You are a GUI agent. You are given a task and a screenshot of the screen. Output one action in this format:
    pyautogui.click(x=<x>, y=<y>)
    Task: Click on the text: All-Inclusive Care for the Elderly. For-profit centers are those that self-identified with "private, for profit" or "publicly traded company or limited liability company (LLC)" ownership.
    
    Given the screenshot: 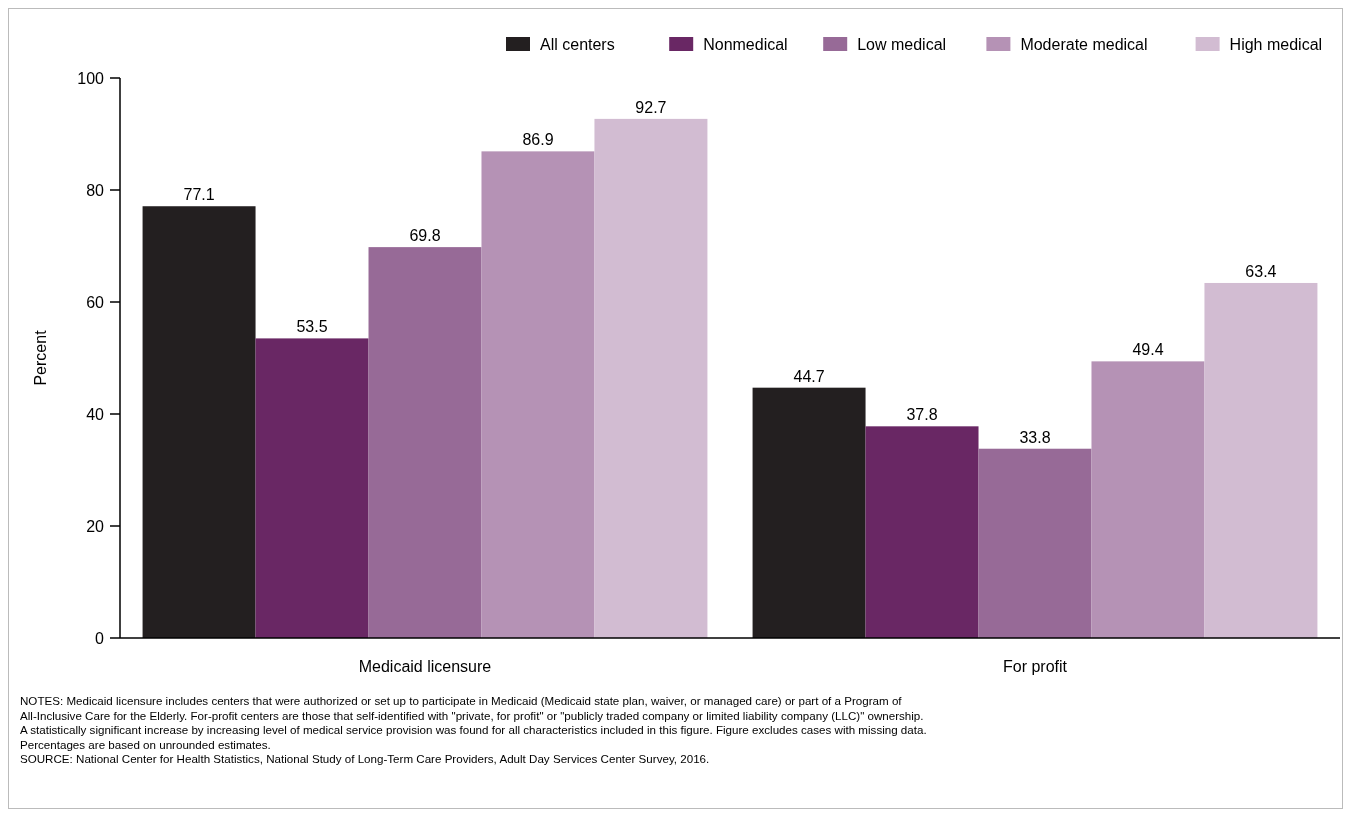 What is the action you would take?
    pyautogui.click(x=472, y=715)
    